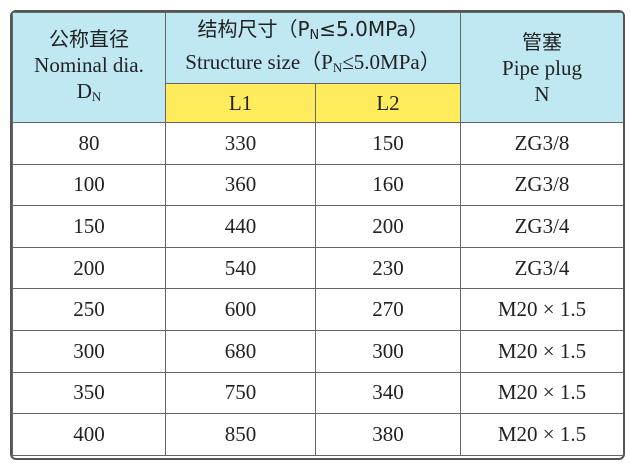  I want to click on table-row: 80 330 150 ZG3/8, so click(317, 143).